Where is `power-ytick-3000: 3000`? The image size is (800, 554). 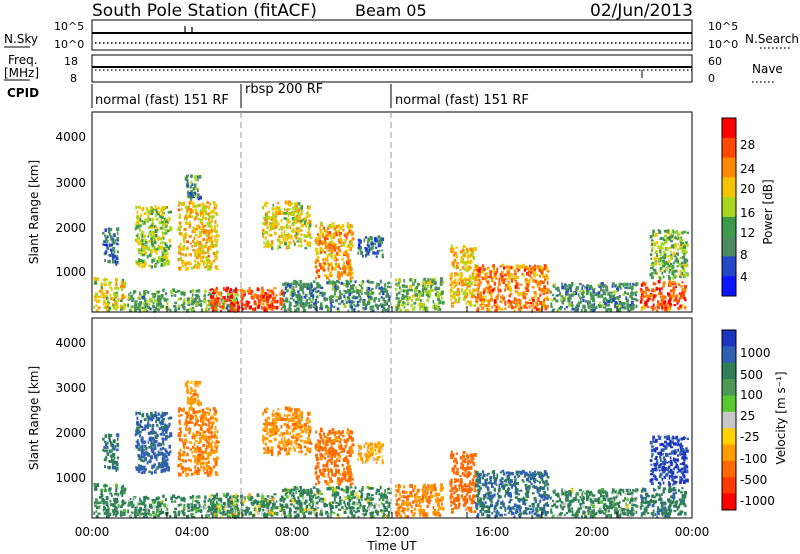 power-ytick-3000: 3000 is located at coordinates (70, 183).